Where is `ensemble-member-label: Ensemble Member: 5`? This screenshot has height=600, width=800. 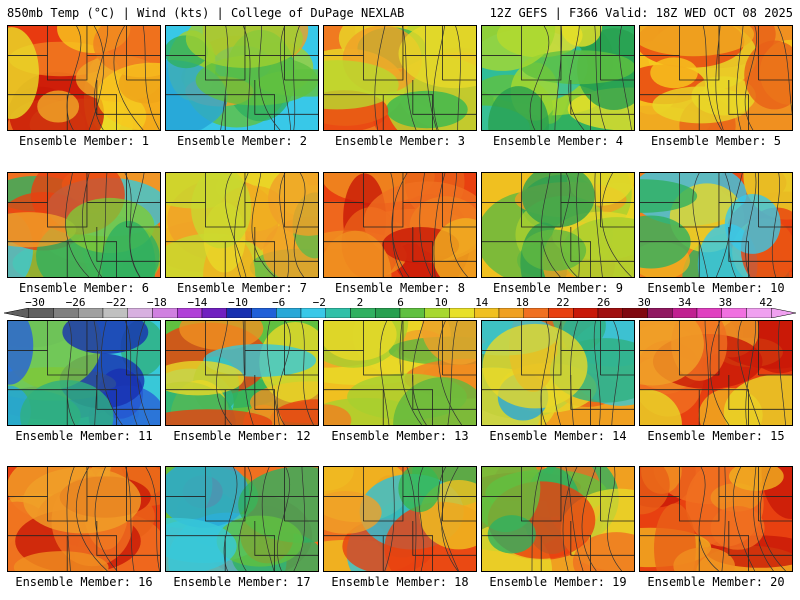 ensemble-member-label: Ensemble Member: 5 is located at coordinates (716, 141).